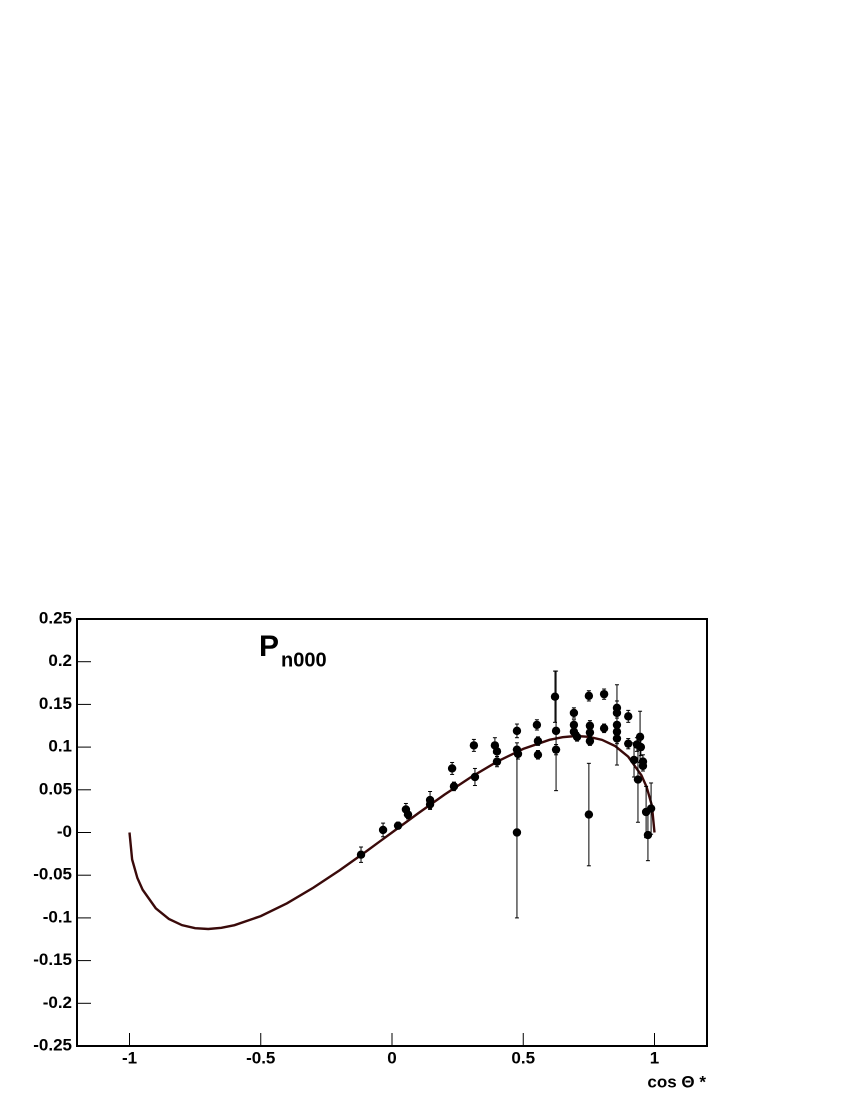 Image resolution: width=850 pixels, height=1100 pixels. I want to click on x-tick-label: 1, so click(654, 1057).